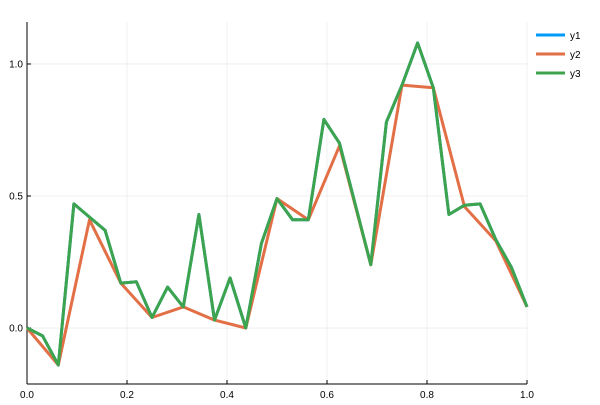 The width and height of the screenshot is (600, 405). What do you see at coordinates (227, 395) in the screenshot?
I see `x-tick-label: 0.4` at bounding box center [227, 395].